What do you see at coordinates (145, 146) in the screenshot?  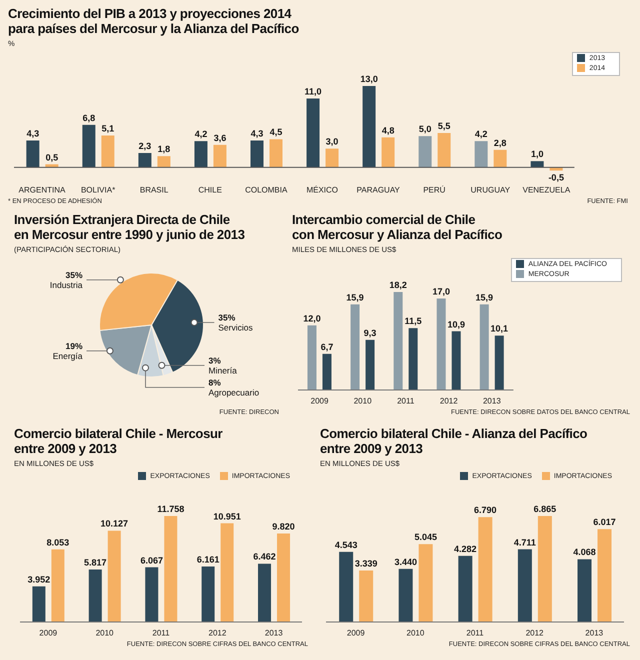 I see `data-label: 2,3` at bounding box center [145, 146].